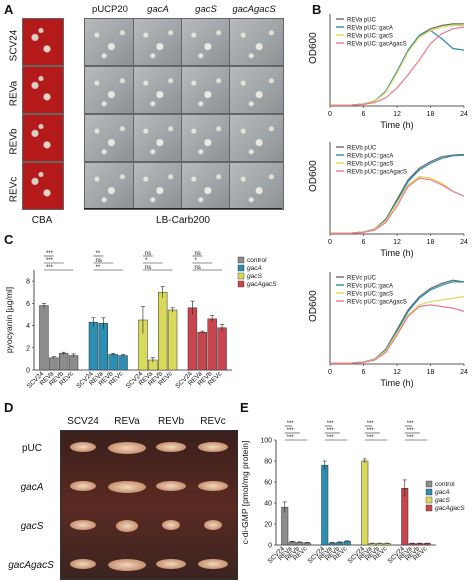 The height and width of the screenshot is (581, 474). What do you see at coordinates (127, 421) in the screenshot?
I see `panel-d-col-reva: REVa` at bounding box center [127, 421].